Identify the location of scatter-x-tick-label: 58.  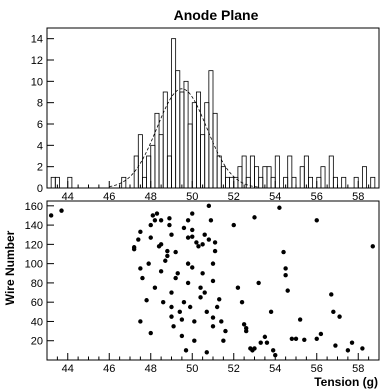
(358, 369).